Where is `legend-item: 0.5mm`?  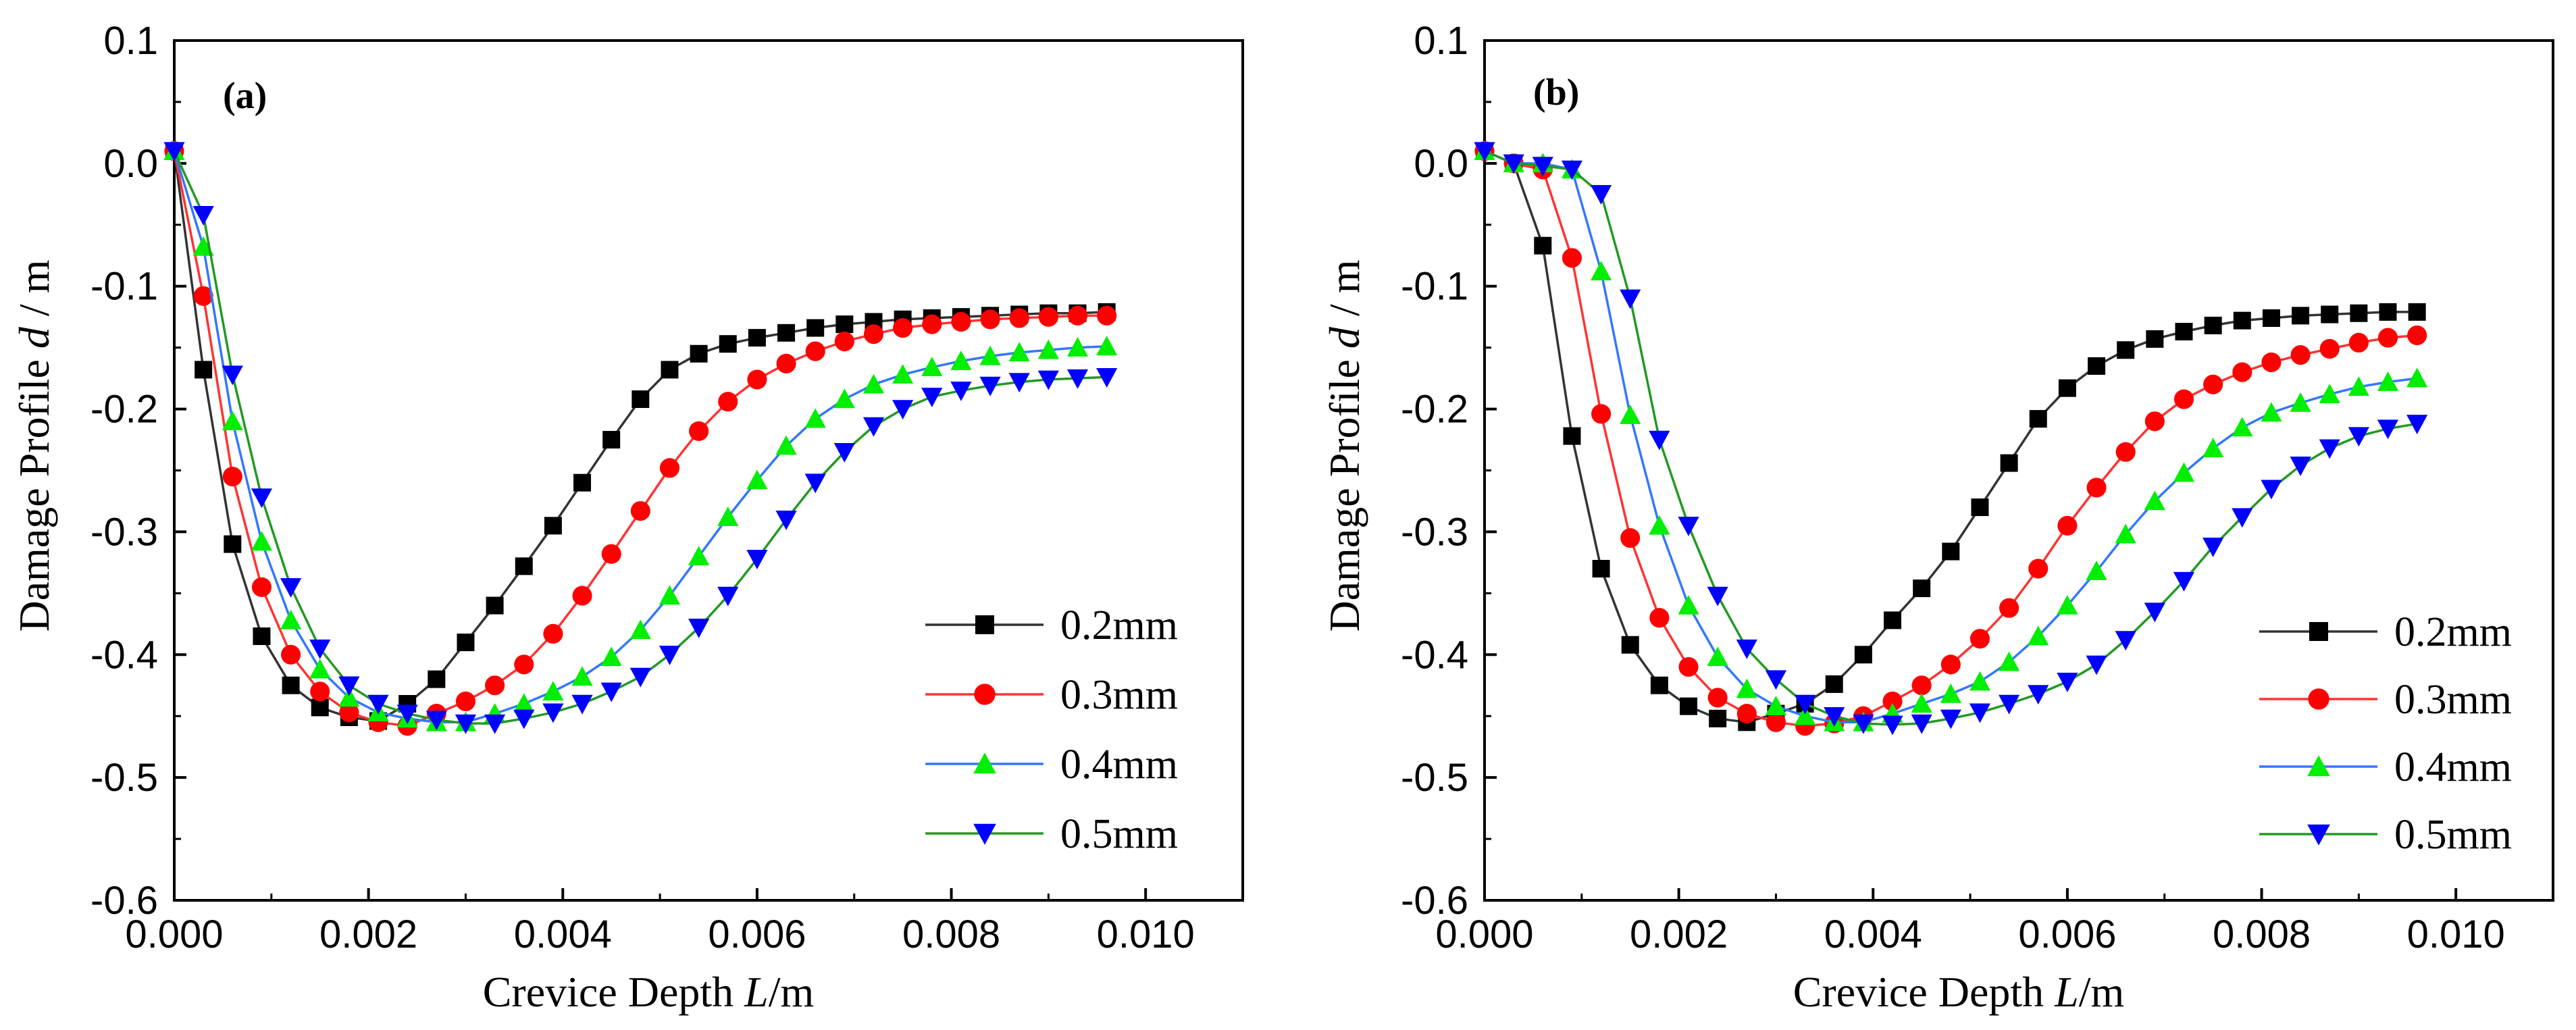
legend-item: 0.5mm is located at coordinates (1051, 834).